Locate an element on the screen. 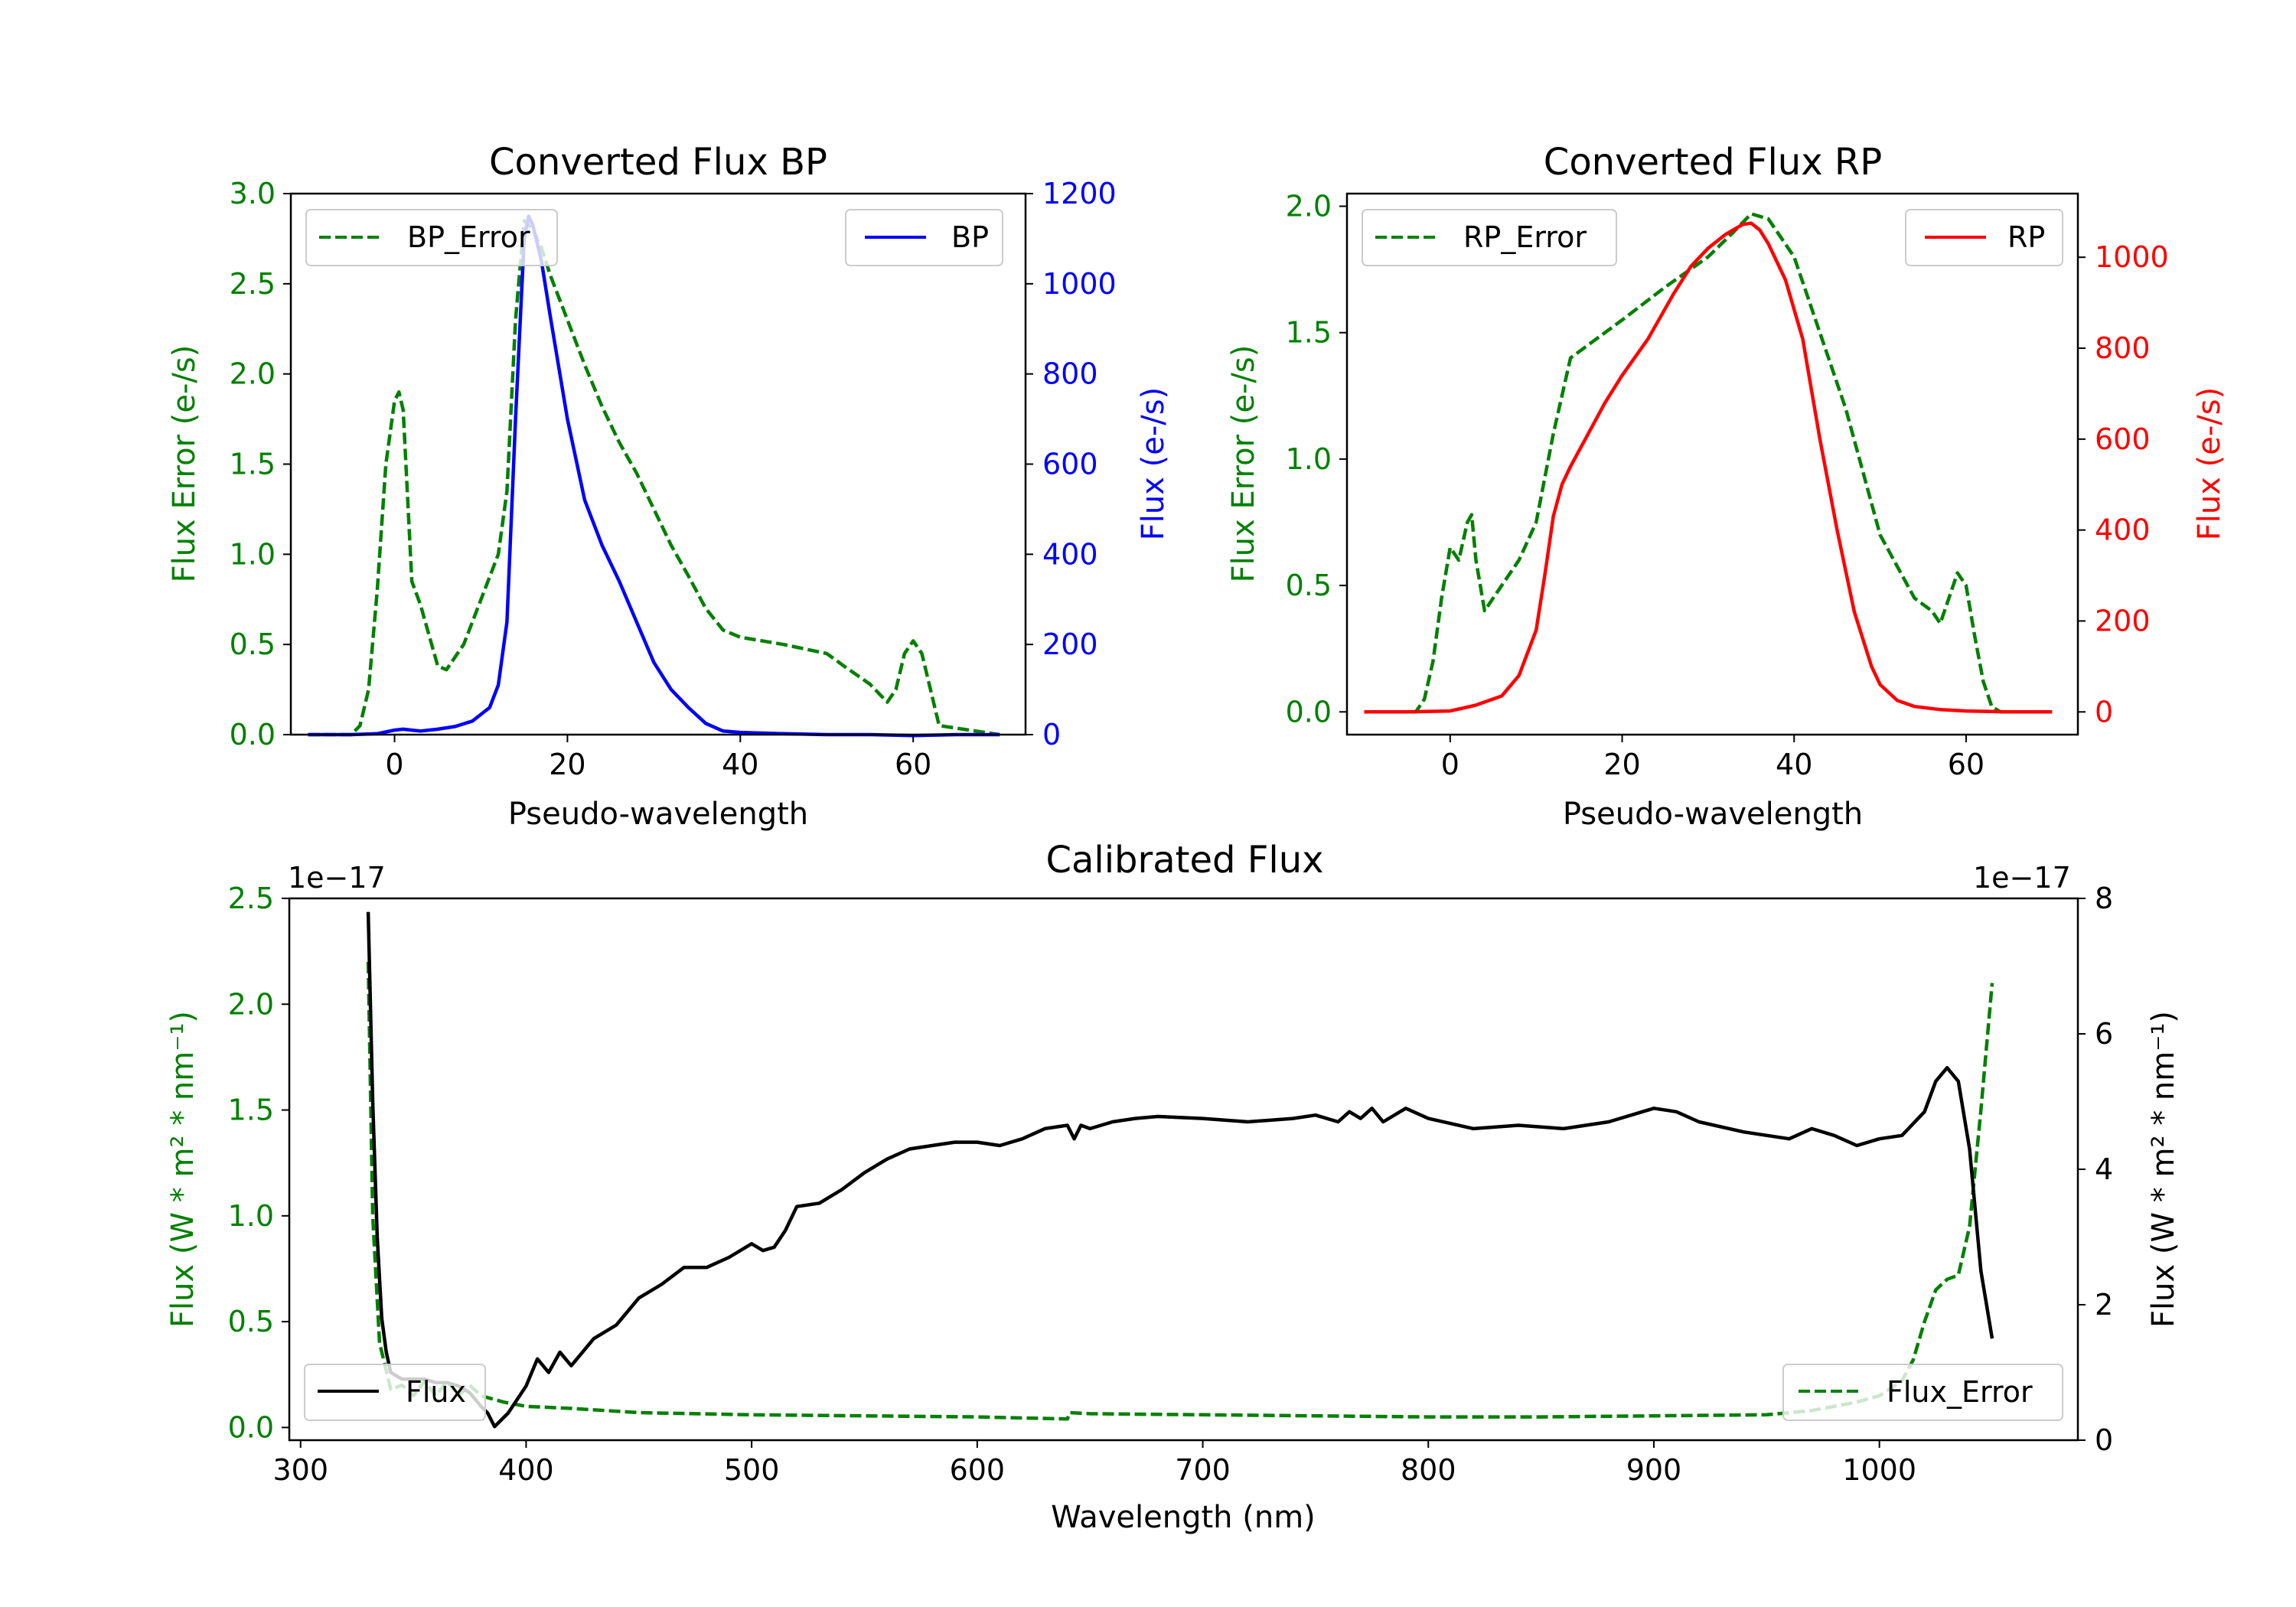 This screenshot has width=2296, height=1607. rp-series-layer is located at coordinates (1708, 463).